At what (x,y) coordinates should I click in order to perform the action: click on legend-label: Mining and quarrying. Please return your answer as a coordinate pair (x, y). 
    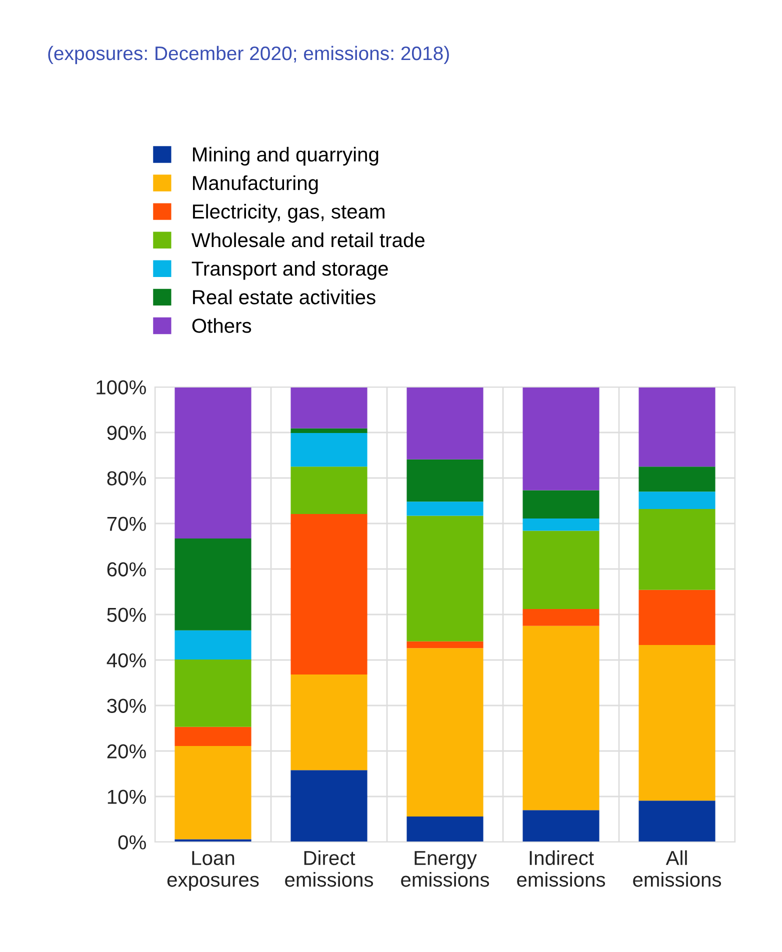
    Looking at the image, I should click on (285, 156).